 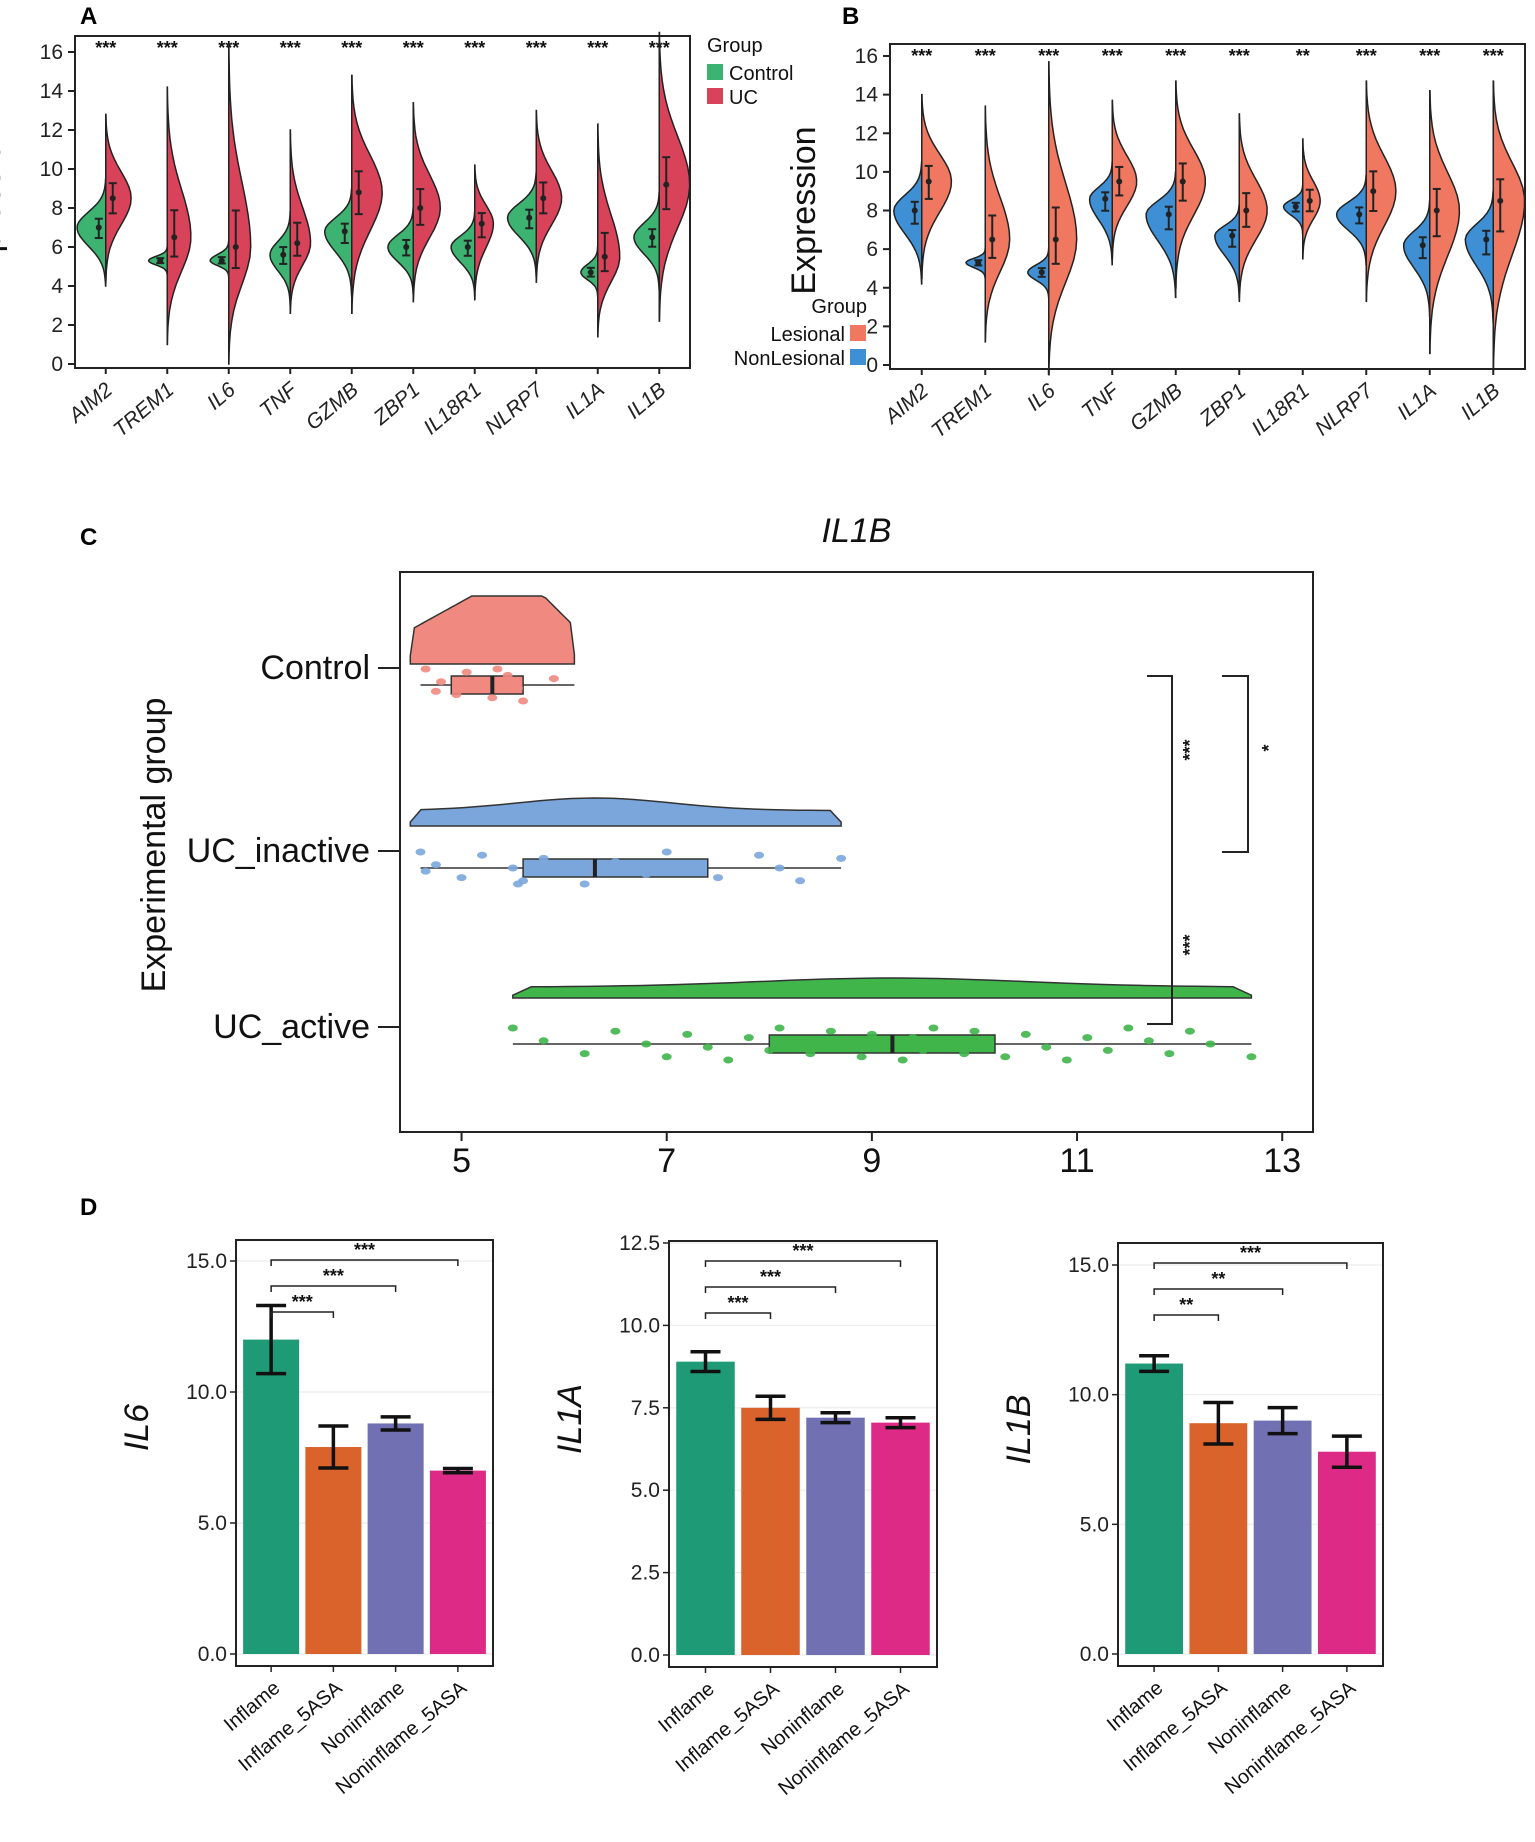 I want to click on panel-b-y-tick-label: 6, so click(x=872, y=249).